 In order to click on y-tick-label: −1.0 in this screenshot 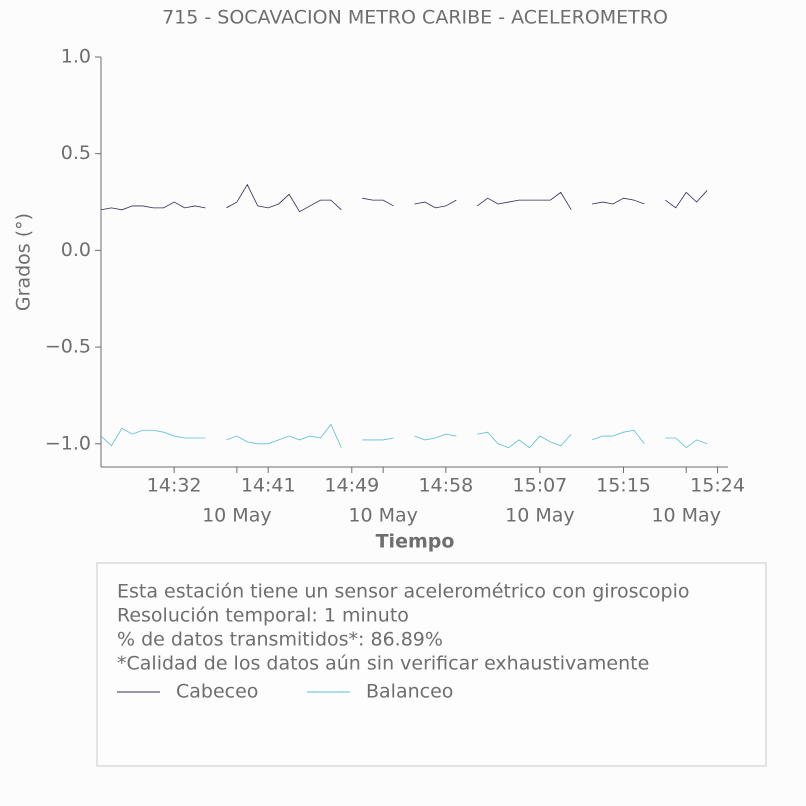, I will do `click(68, 443)`.